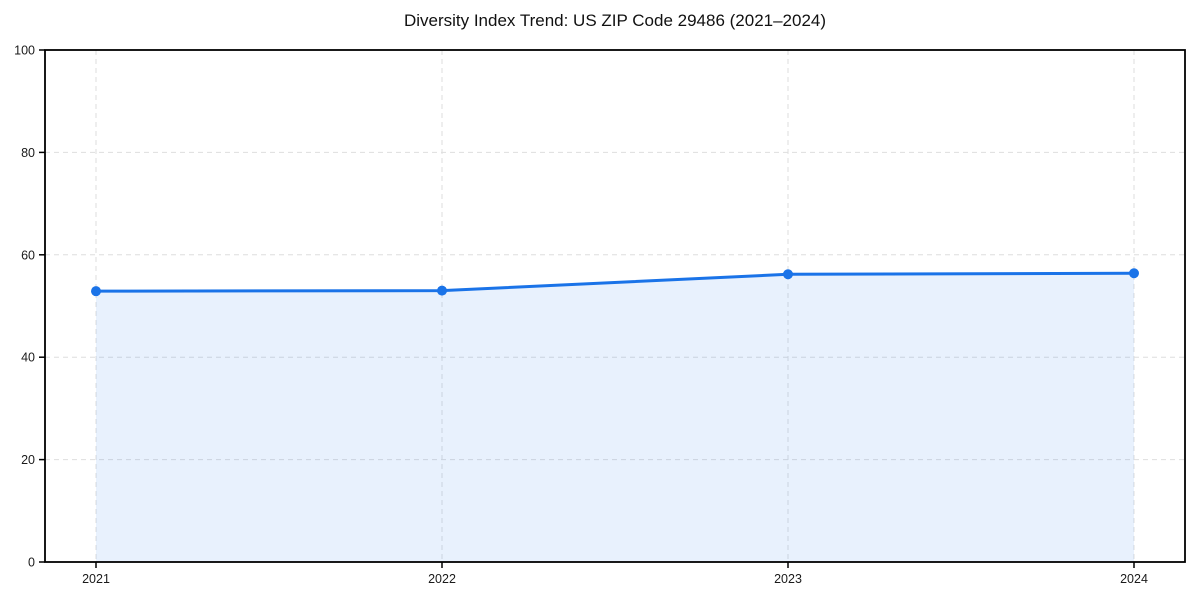 The image size is (1200, 600). I want to click on y-tick-label: 100, so click(24, 51).